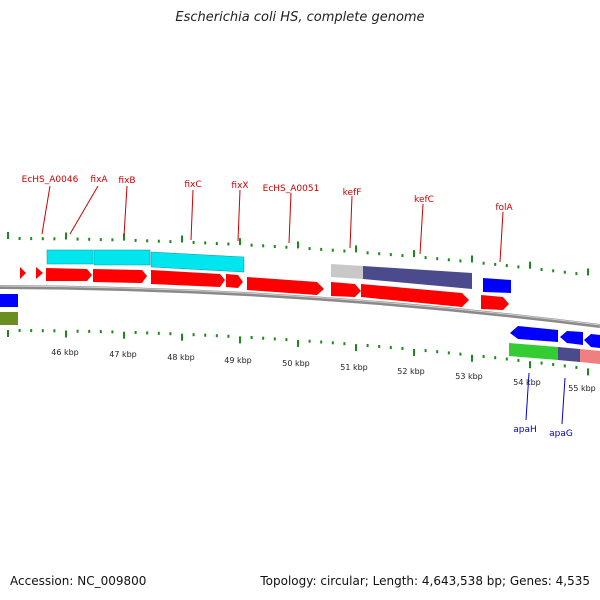  I want to click on genome-backbone, so click(300, 306).